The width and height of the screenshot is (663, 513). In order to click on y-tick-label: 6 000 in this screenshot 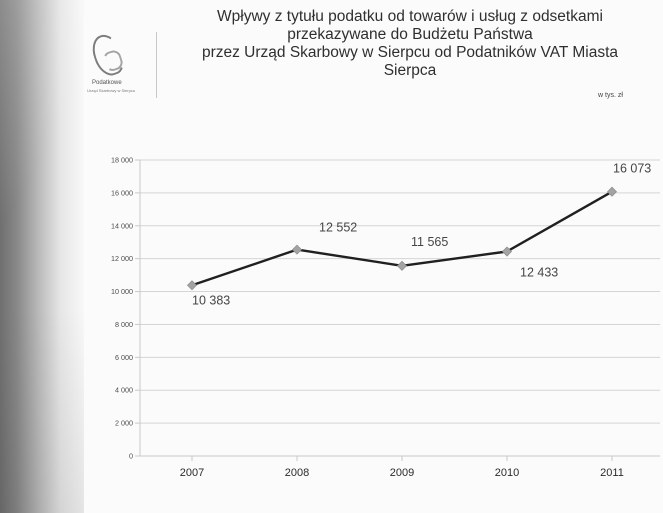, I will do `click(124, 357)`.